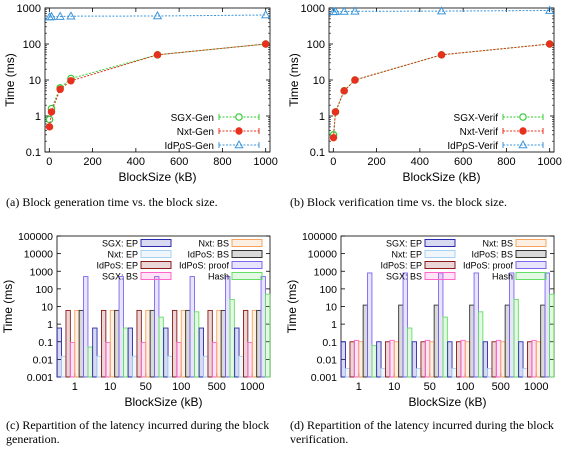 The image size is (568, 452). Describe the element at coordinates (319, 237) in the screenshot. I see `y-tick-label: 100000` at that location.